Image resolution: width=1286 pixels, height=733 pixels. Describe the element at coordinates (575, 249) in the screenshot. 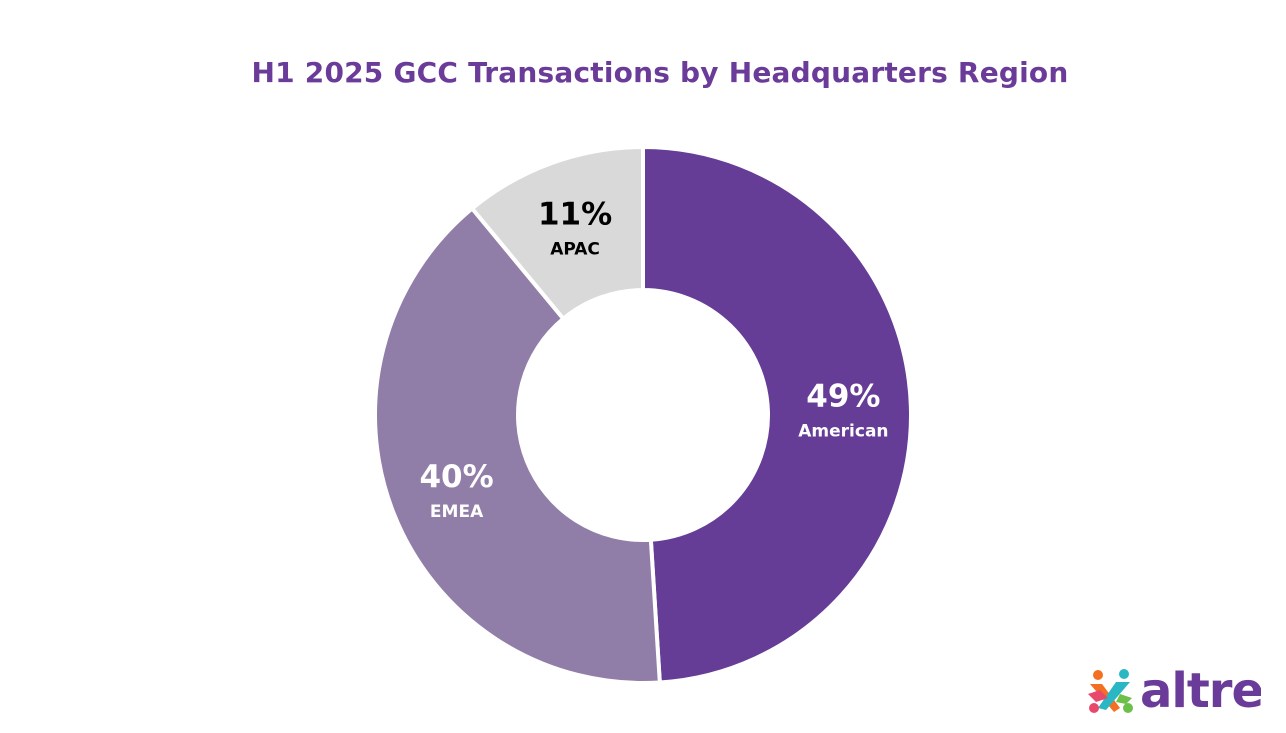

I see `slice-category-label: APAC` at that location.